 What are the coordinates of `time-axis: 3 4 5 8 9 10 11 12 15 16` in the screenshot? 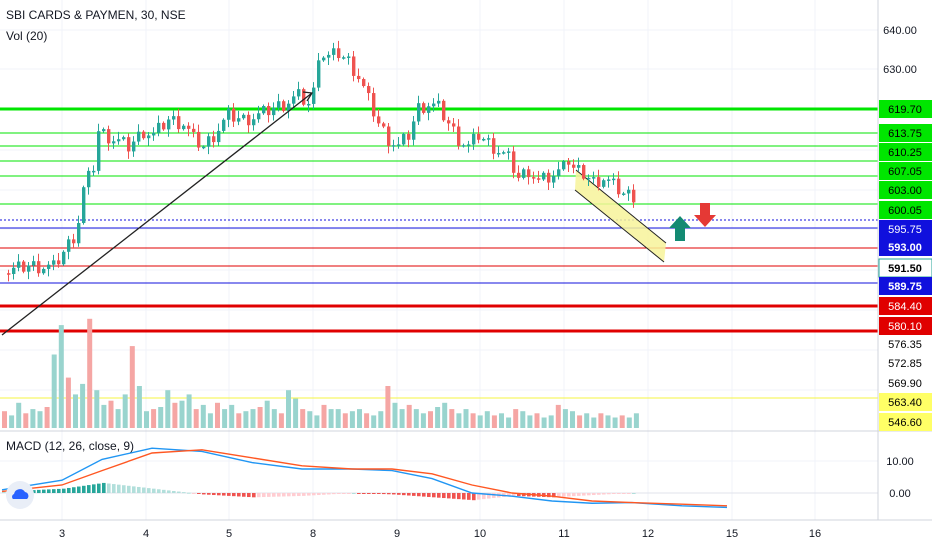 It's located at (440, 534).